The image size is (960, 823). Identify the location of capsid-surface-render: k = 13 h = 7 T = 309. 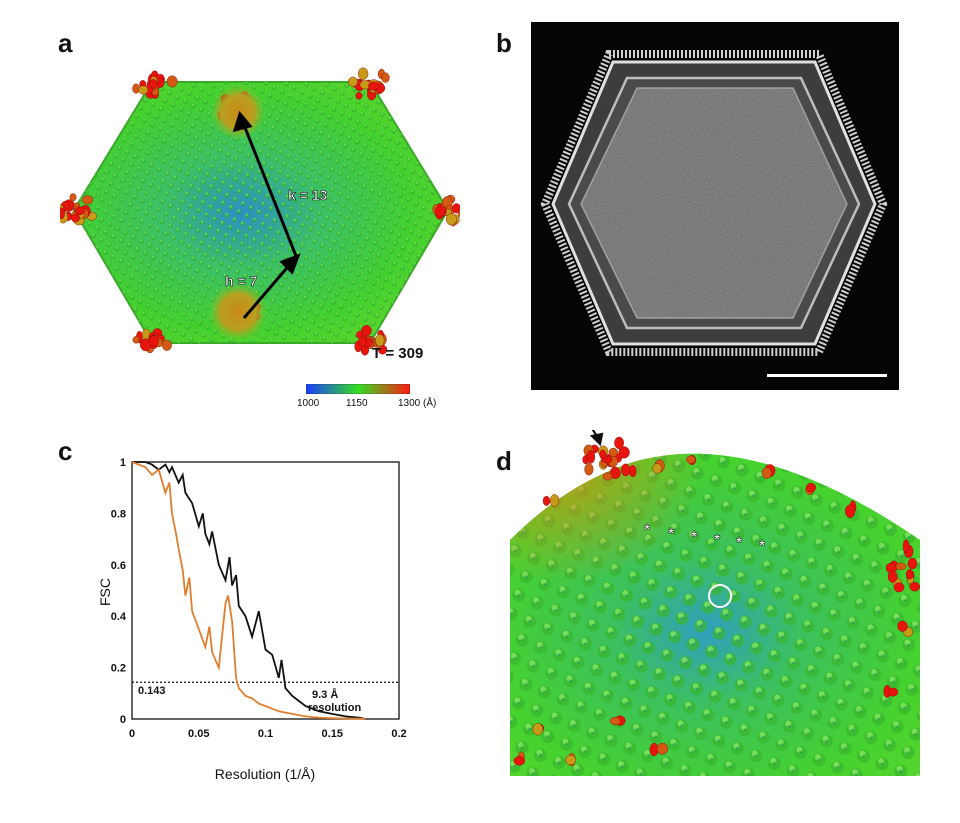
(260, 214).